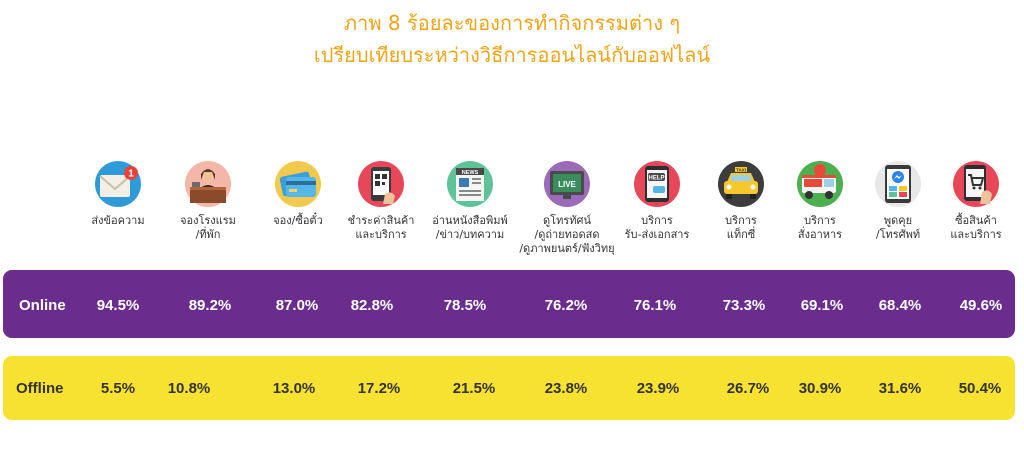 Image resolution: width=1024 pixels, height=476 pixels. Describe the element at coordinates (470, 184) in the screenshot. I see `newspaper-icon: NEWS` at that location.